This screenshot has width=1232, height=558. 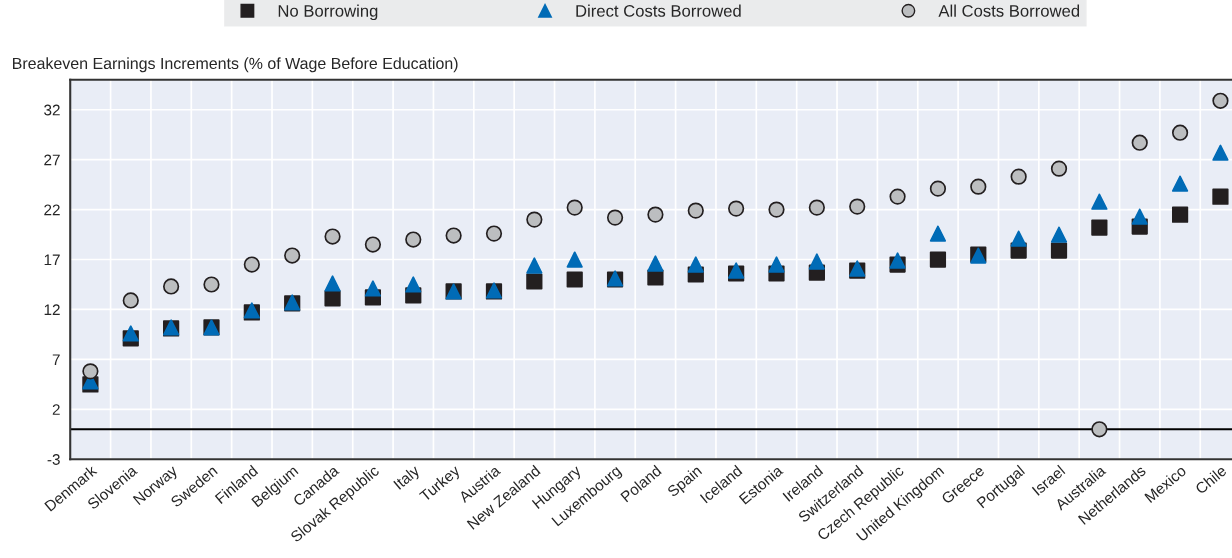 I want to click on legend-label: Direct Costs Borrowed, so click(x=658, y=10).